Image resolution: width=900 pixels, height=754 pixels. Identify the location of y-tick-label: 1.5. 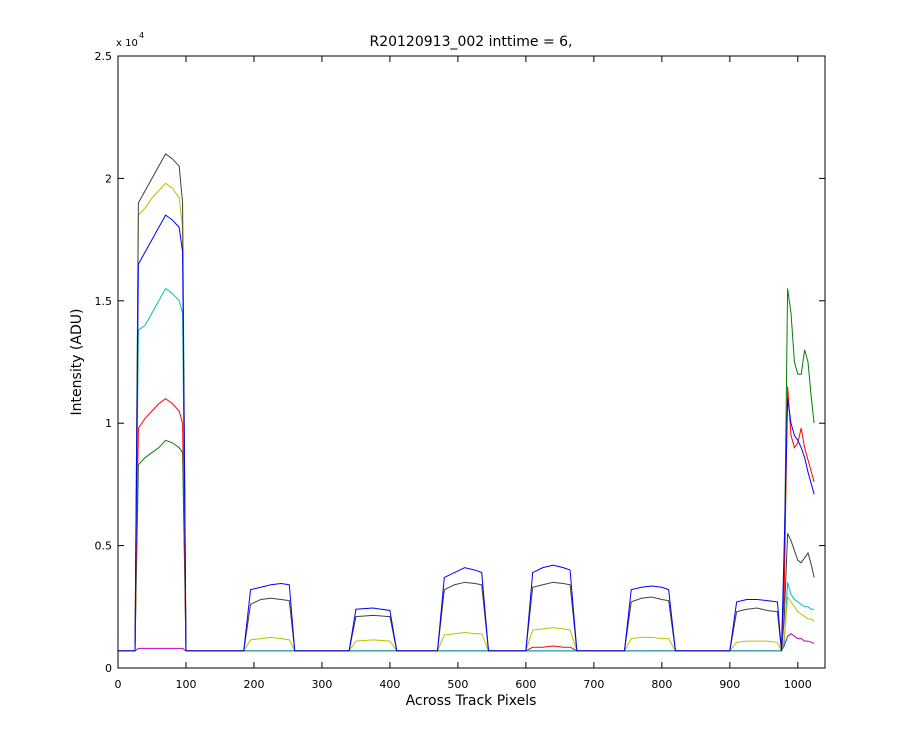
(104, 301).